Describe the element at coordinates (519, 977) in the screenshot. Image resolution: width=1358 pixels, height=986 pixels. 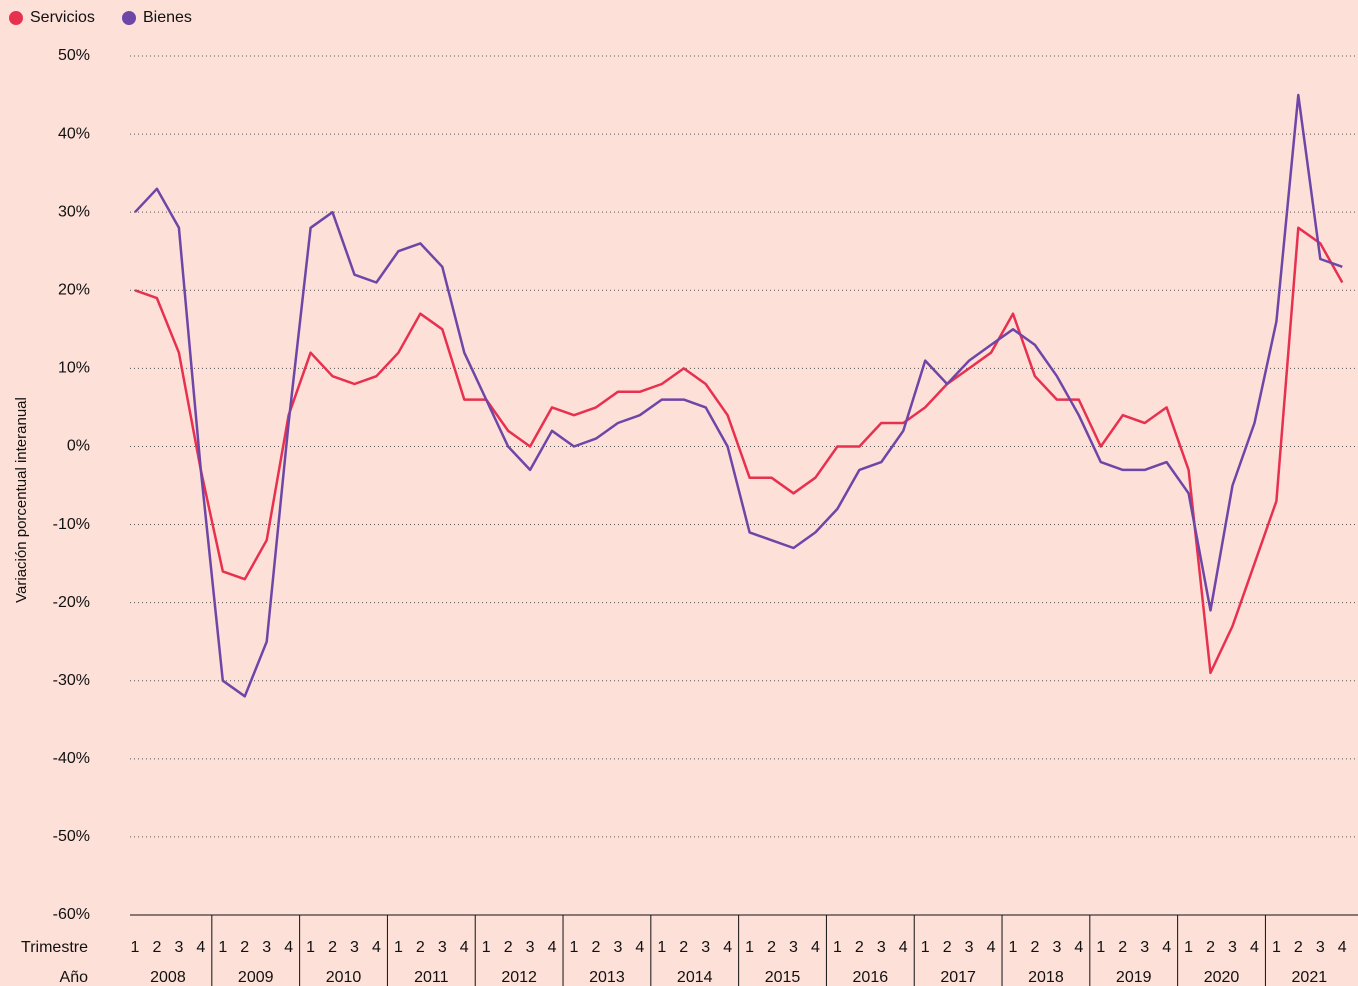
I see `year-label: 2012` at that location.